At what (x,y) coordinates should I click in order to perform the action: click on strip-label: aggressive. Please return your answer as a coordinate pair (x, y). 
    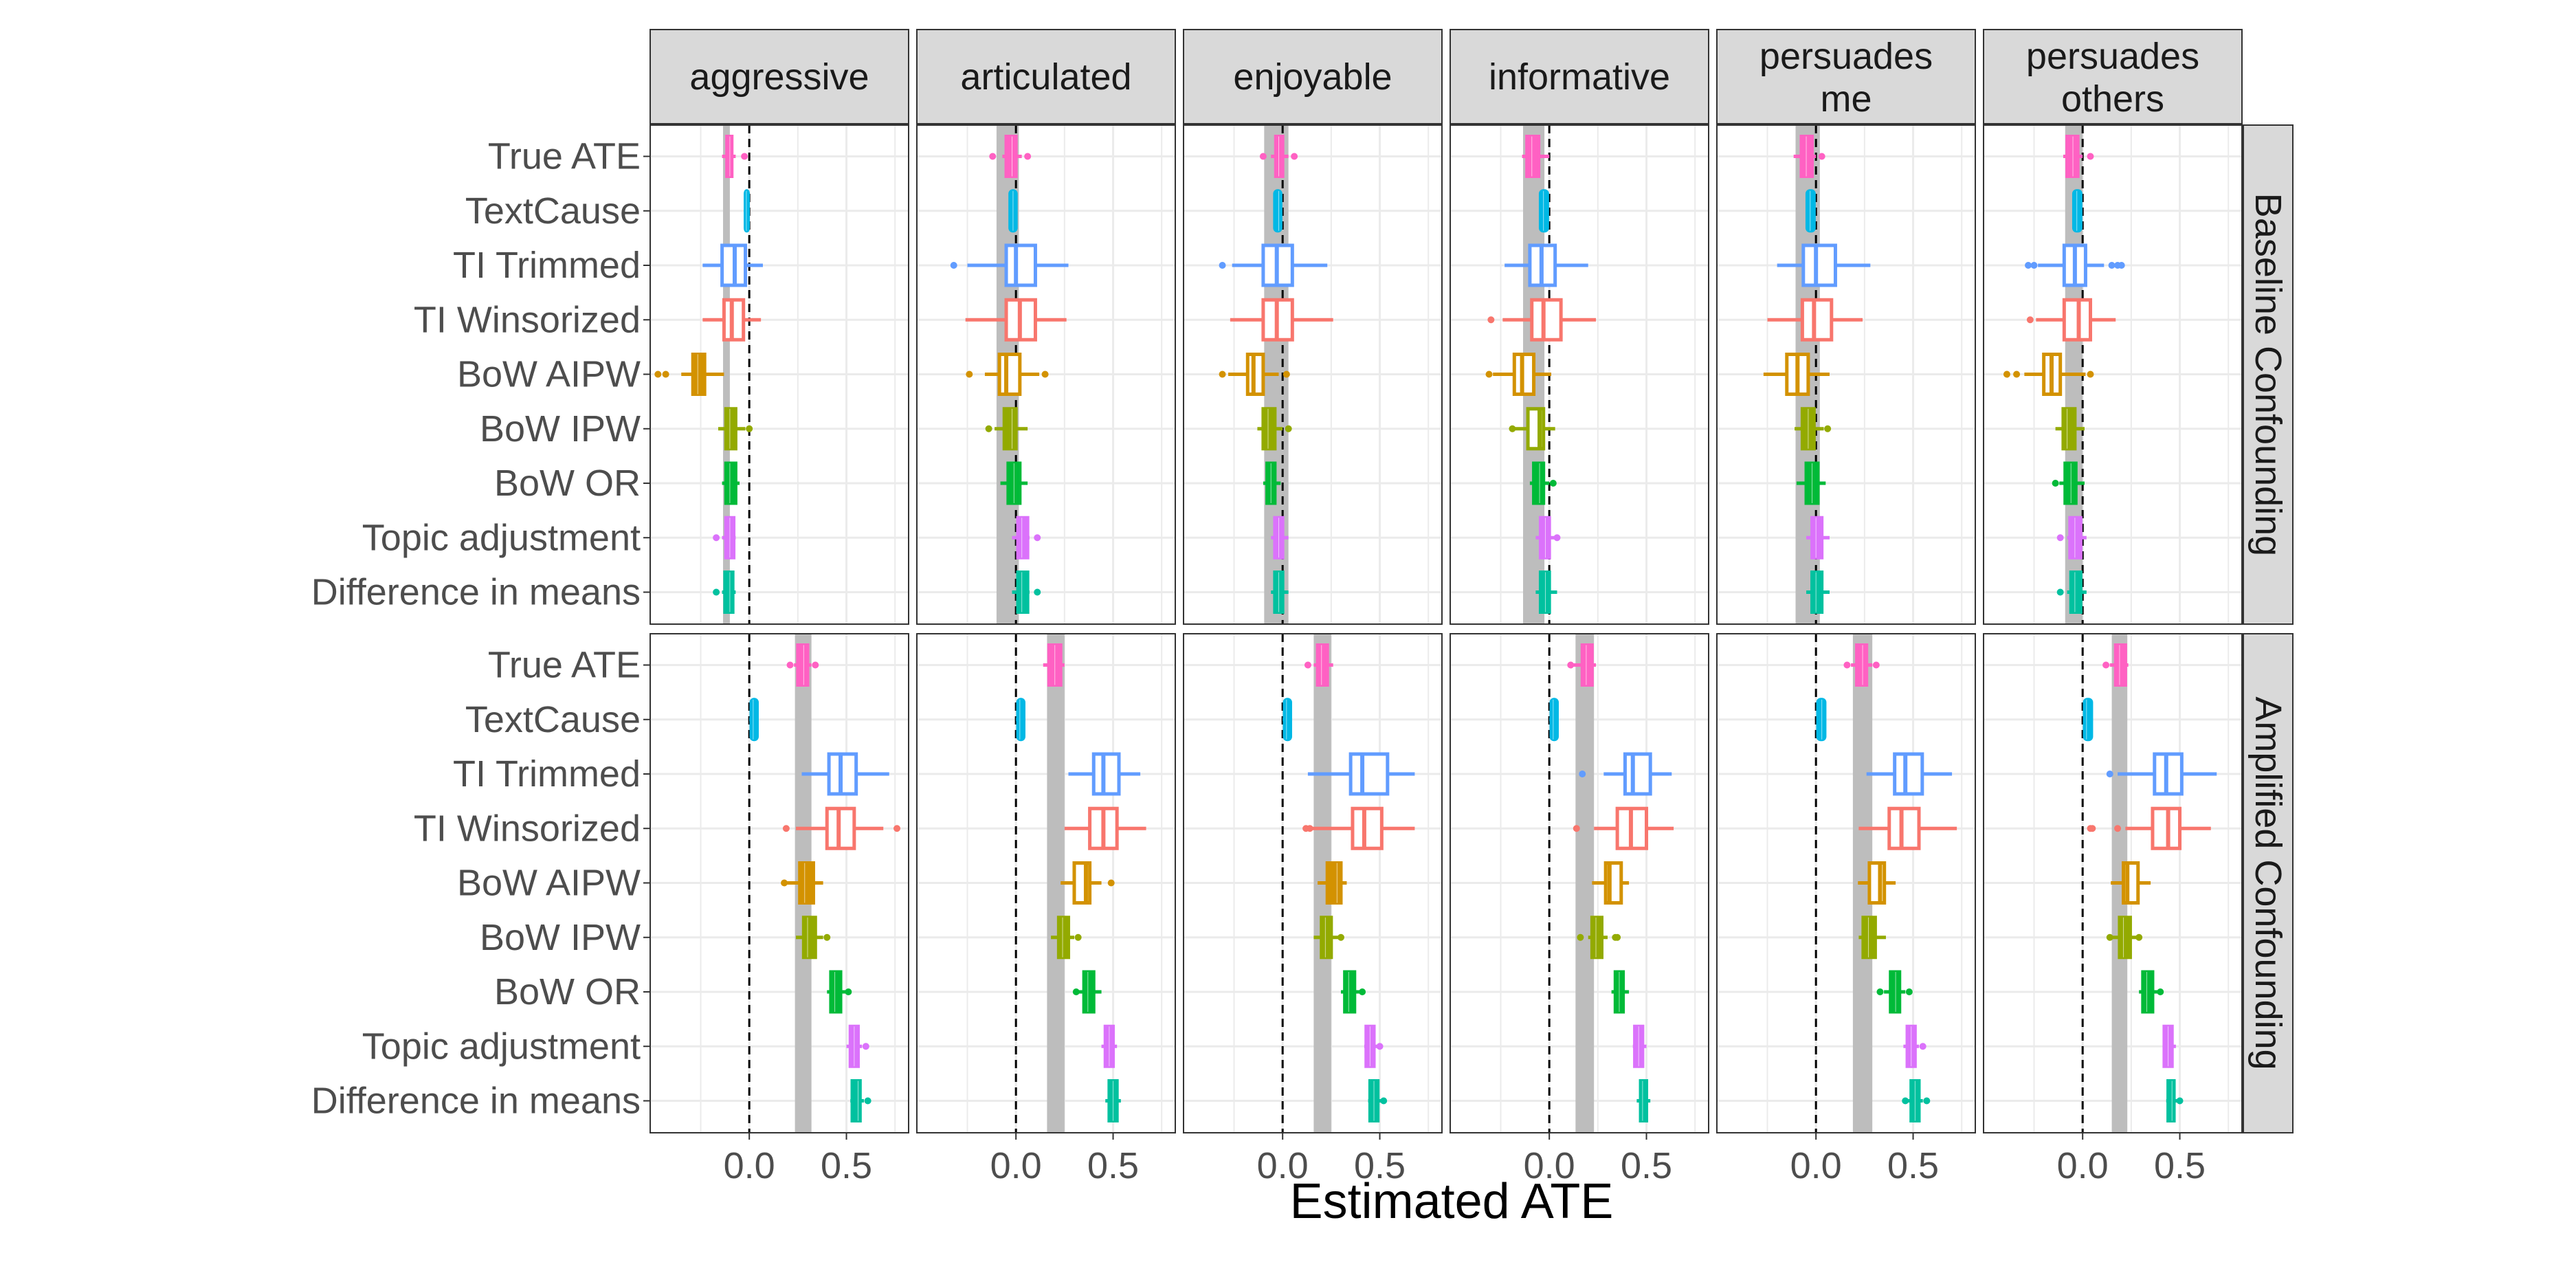
    Looking at the image, I should click on (779, 77).